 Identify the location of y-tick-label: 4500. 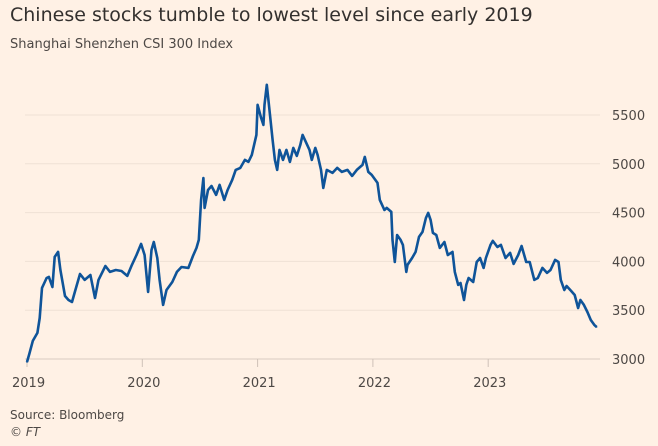
(628, 214).